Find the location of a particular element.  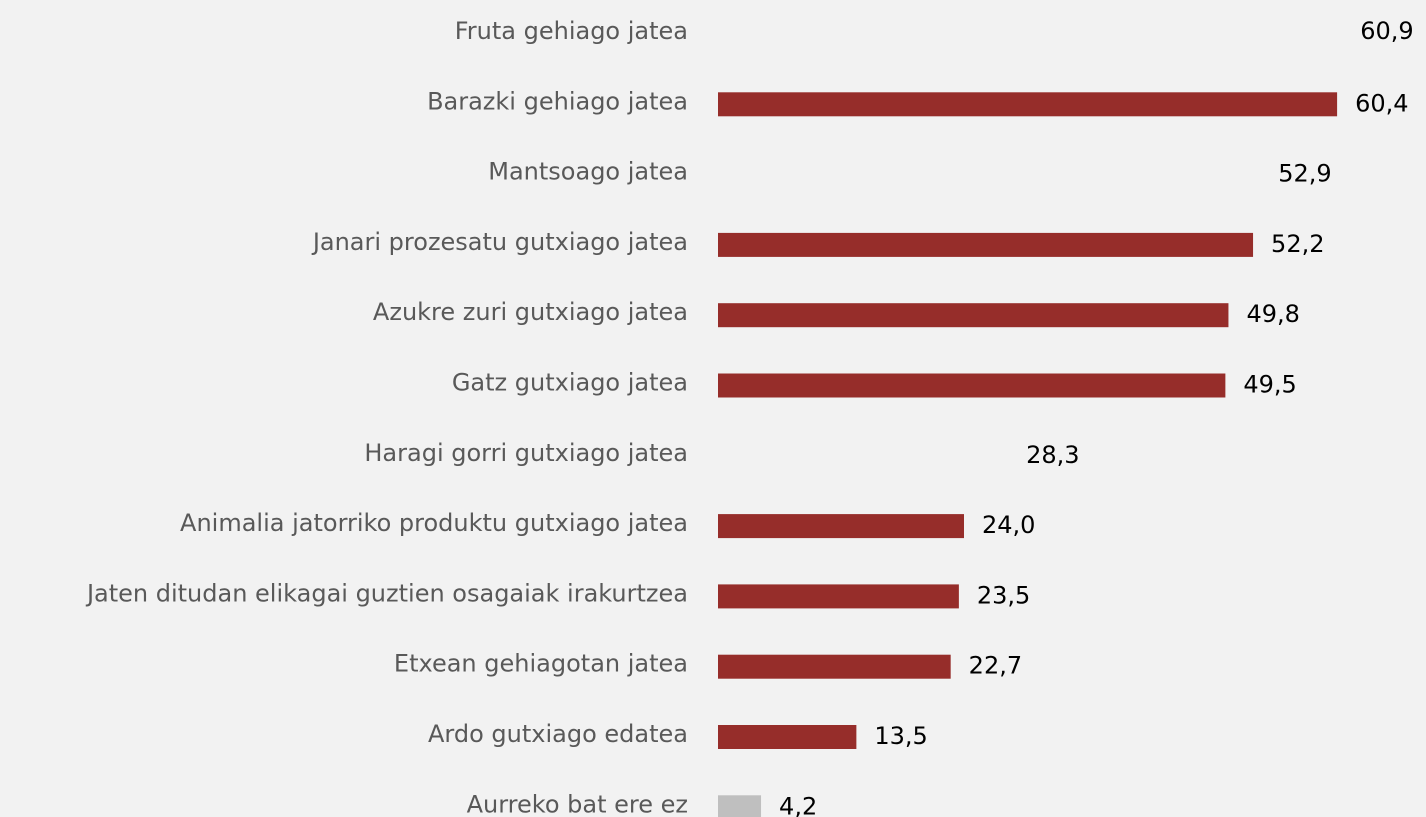

category-label: Haragi gorri gutxiago jatea is located at coordinates (526, 453).